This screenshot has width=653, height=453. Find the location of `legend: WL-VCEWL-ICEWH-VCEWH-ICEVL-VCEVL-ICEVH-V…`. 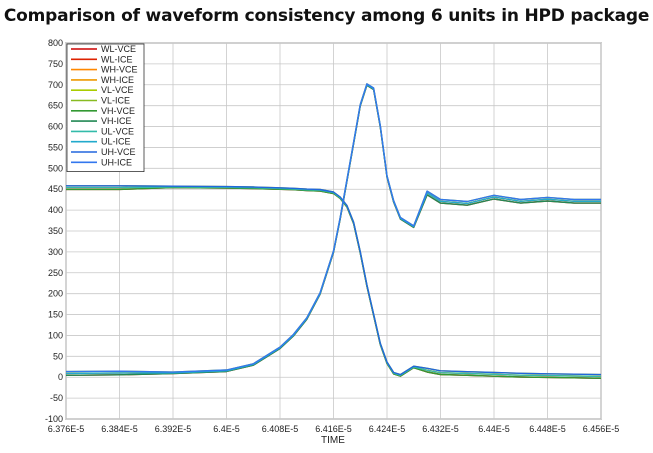

legend: WL-VCEWL-ICEWH-VCEWH-ICEVL-VCEVL-ICEVH-V… is located at coordinates (105, 107).